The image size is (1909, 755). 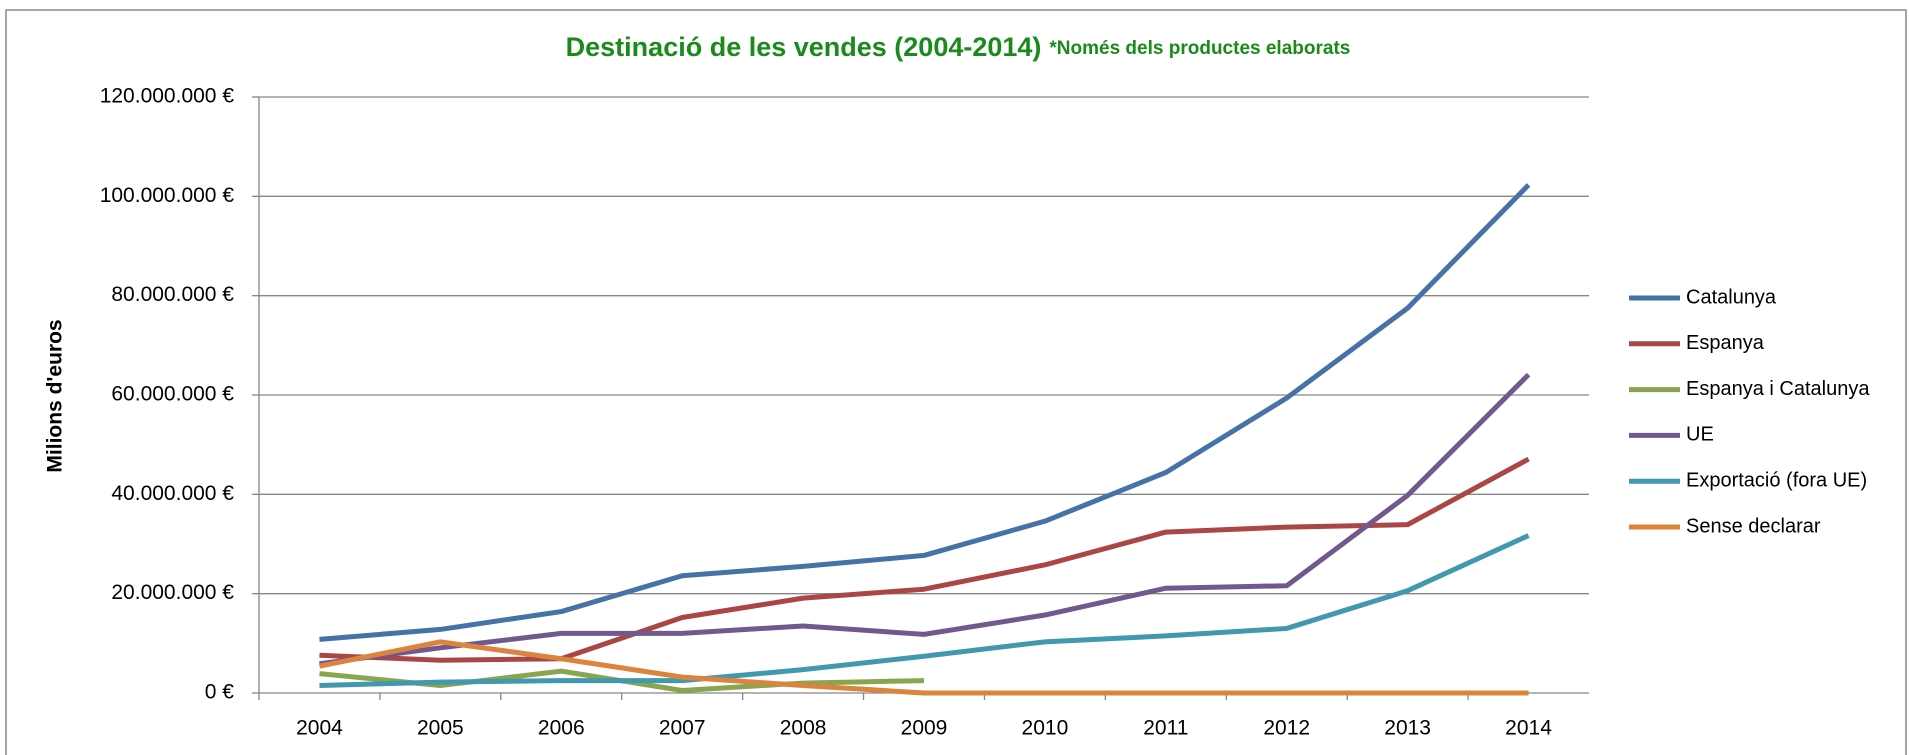 What do you see at coordinates (172, 394) in the screenshot?
I see `y-tick-label: 60.000.000 €` at bounding box center [172, 394].